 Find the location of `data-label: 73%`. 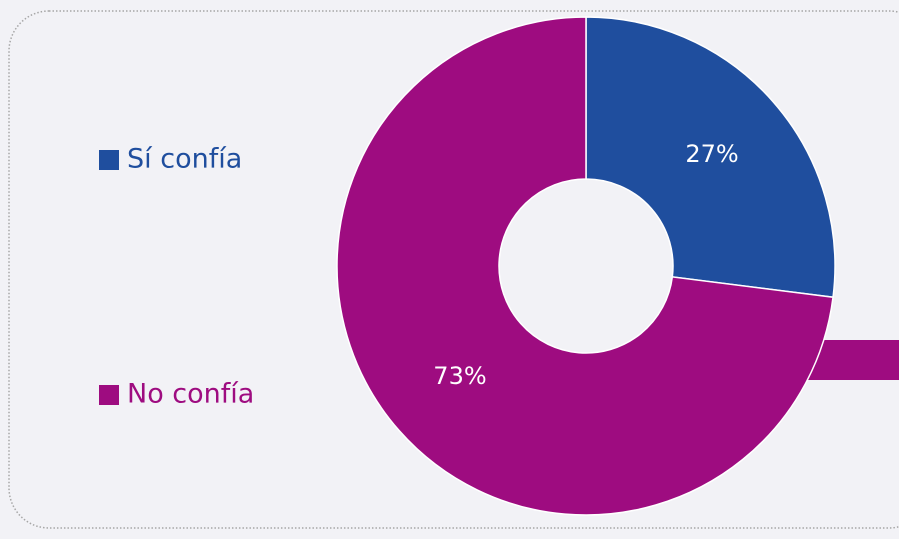

data-label: 73% is located at coordinates (459, 376).